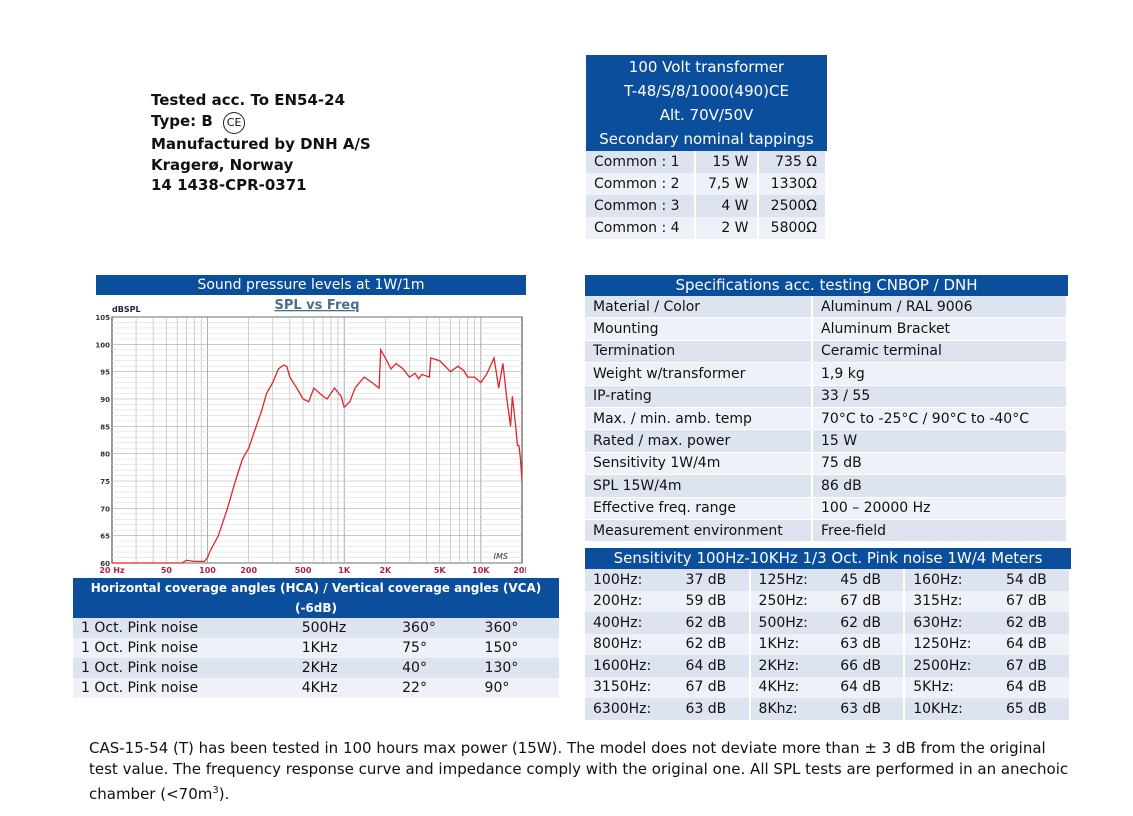  What do you see at coordinates (1034, 709) in the screenshot?
I see `sens-value: 65 dB` at bounding box center [1034, 709].